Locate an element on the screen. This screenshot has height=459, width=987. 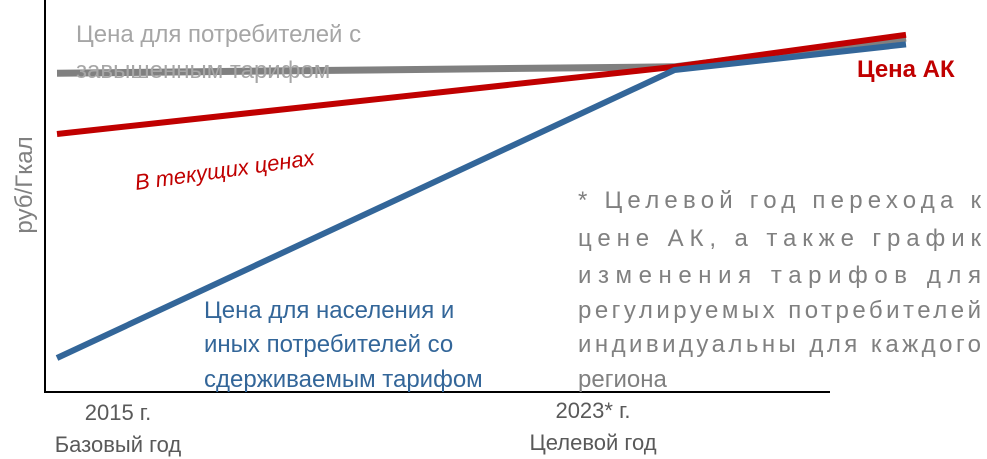
x-tick-caption: Целевой год is located at coordinates (592, 442).